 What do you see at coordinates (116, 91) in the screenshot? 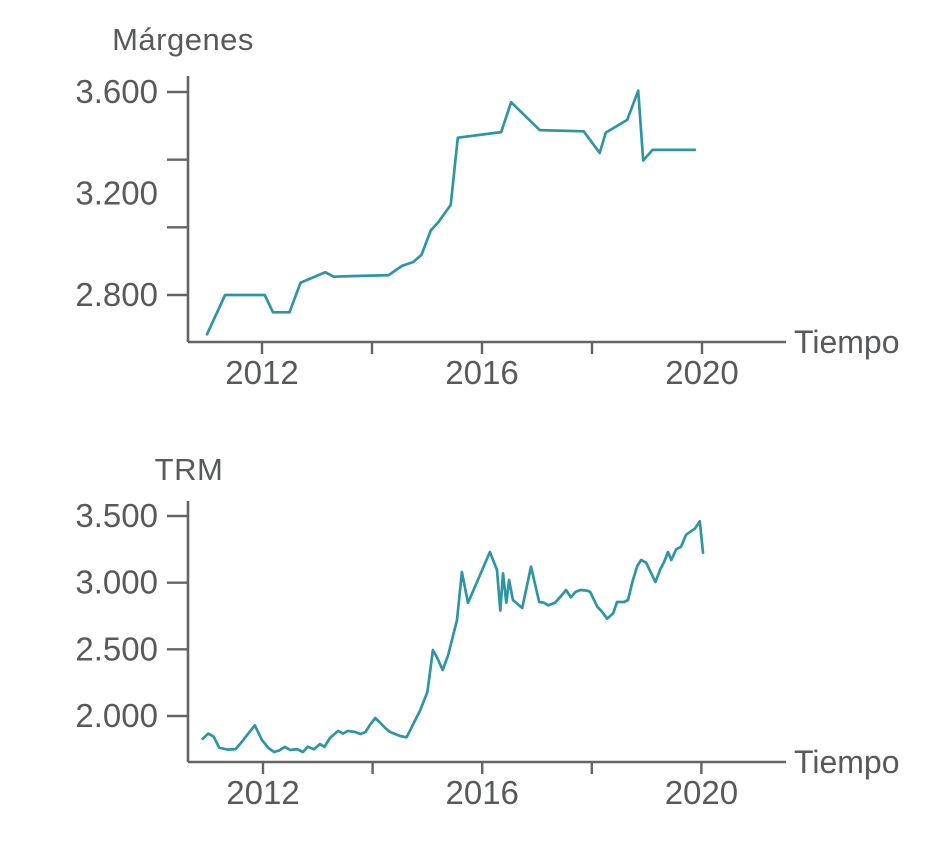
I see `y-tick-label: 3.600` at bounding box center [116, 91].